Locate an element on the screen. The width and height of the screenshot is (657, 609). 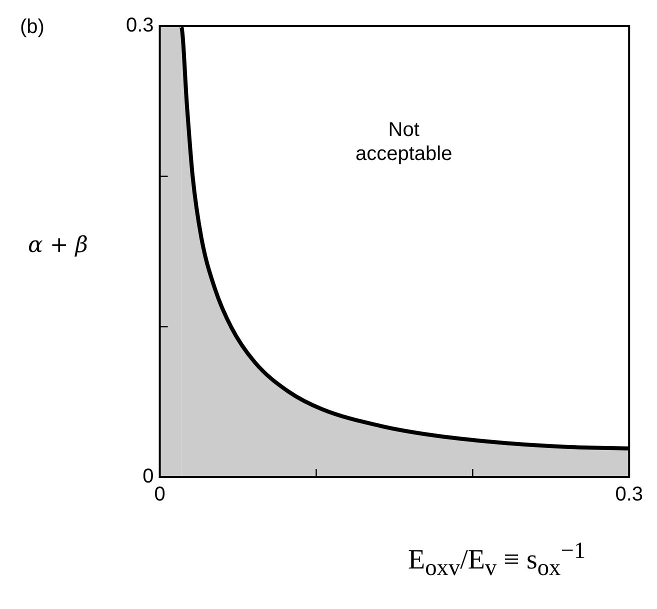
annotation: Not acceptable is located at coordinates (403, 142).